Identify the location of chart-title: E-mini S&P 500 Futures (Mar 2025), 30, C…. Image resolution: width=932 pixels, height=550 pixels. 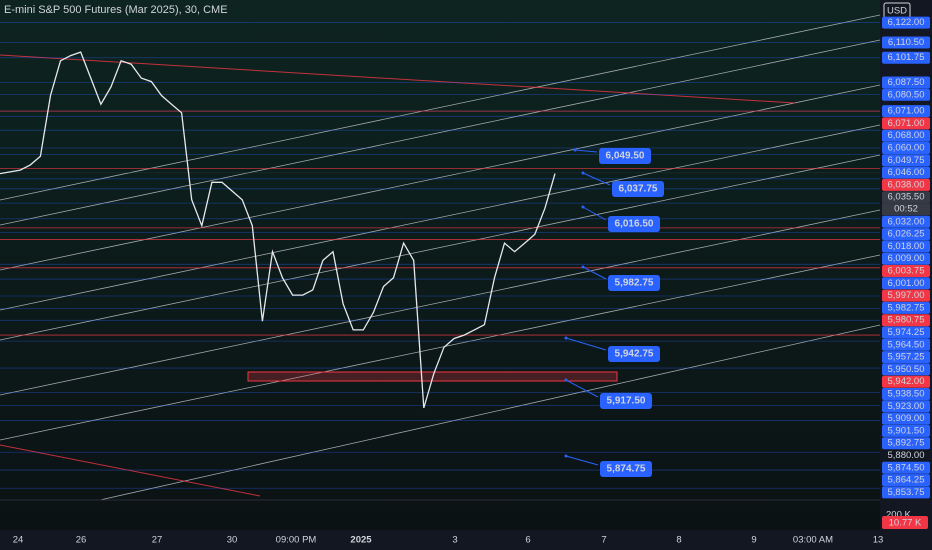
(116, 10).